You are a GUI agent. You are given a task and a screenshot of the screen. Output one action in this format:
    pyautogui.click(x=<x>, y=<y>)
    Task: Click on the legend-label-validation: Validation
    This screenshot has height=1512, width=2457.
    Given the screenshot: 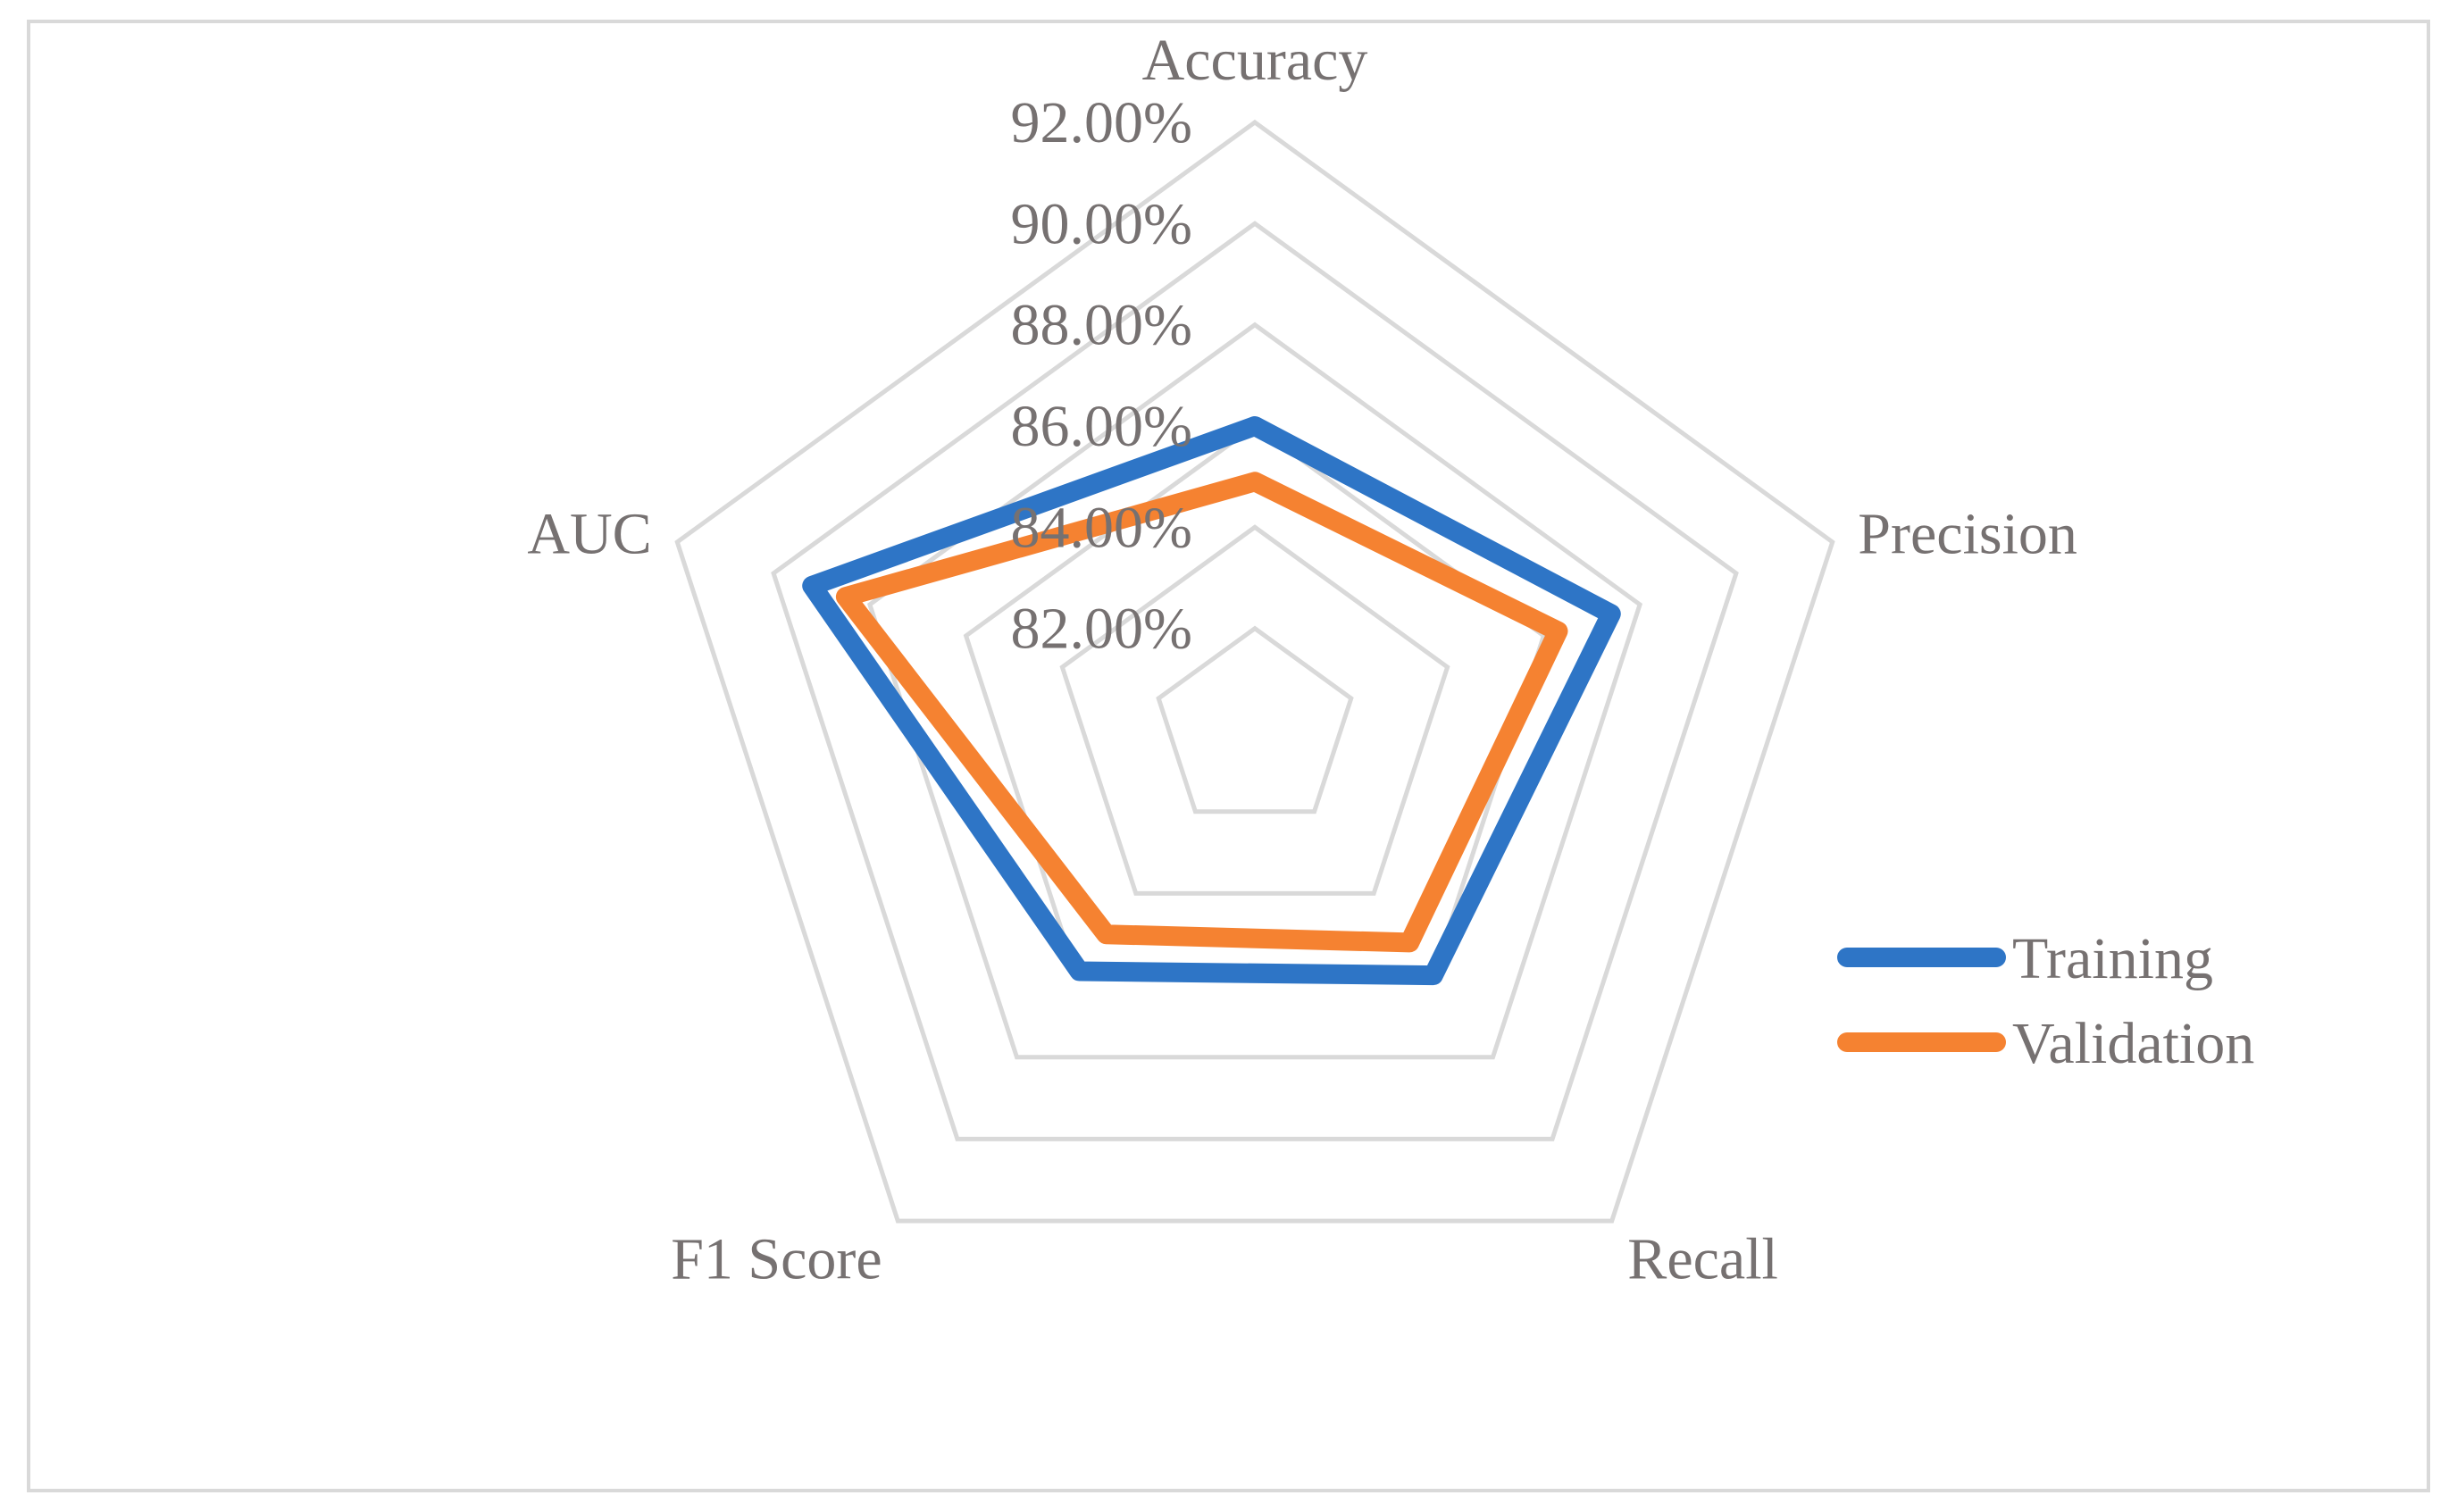 What is the action you would take?
    pyautogui.click(x=2133, y=1043)
    